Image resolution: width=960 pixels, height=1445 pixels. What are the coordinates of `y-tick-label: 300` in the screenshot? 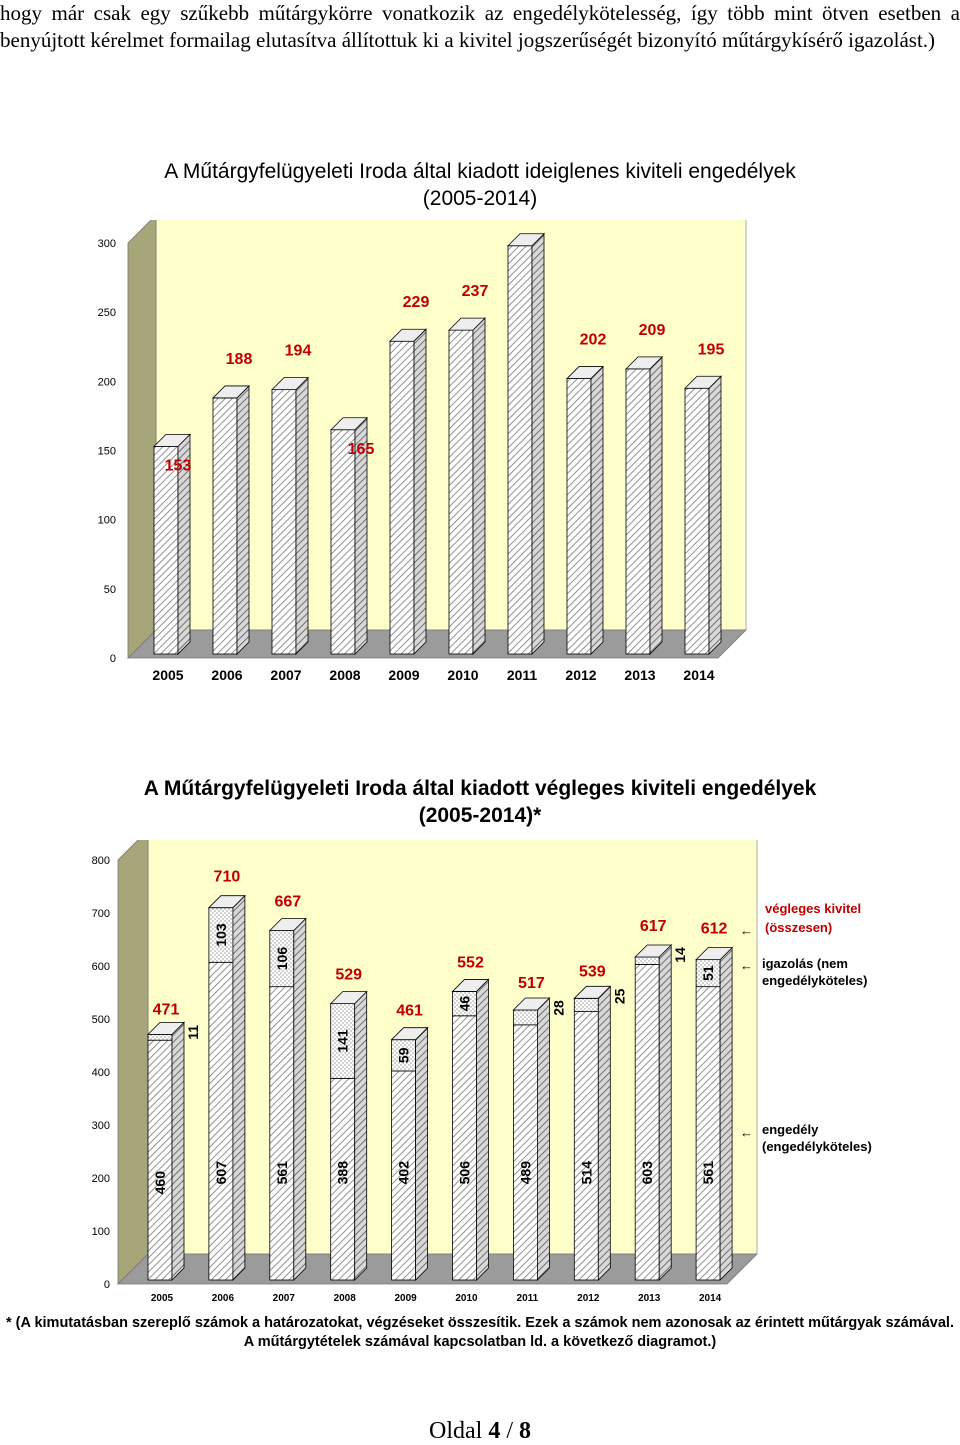 It's located at (101, 1126).